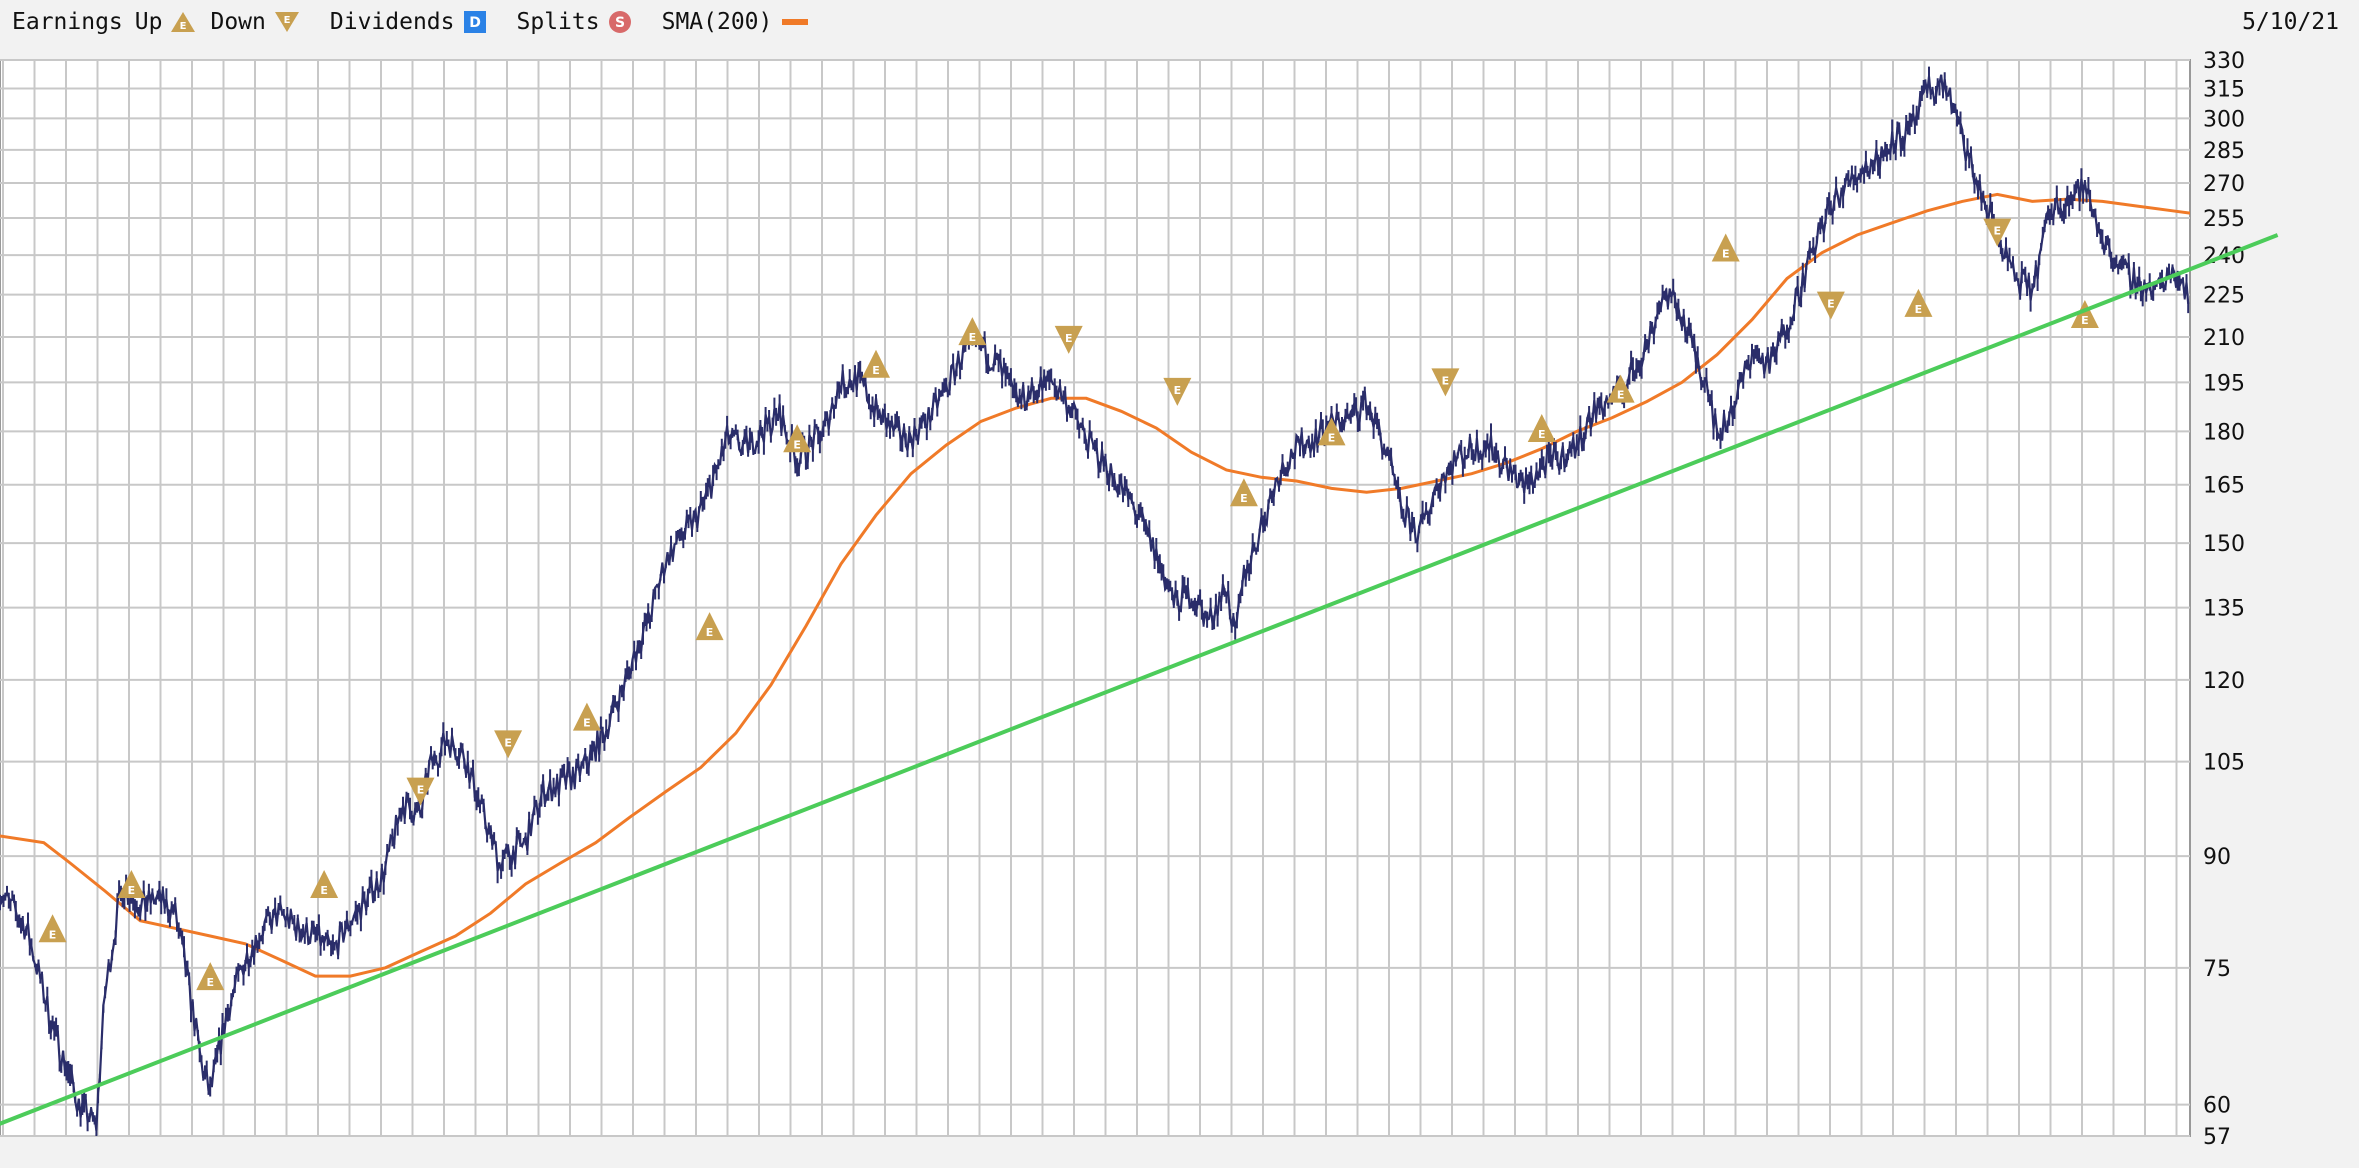 Image resolution: width=2359 pixels, height=1168 pixels. I want to click on y-tick-label: 285, so click(2224, 151).